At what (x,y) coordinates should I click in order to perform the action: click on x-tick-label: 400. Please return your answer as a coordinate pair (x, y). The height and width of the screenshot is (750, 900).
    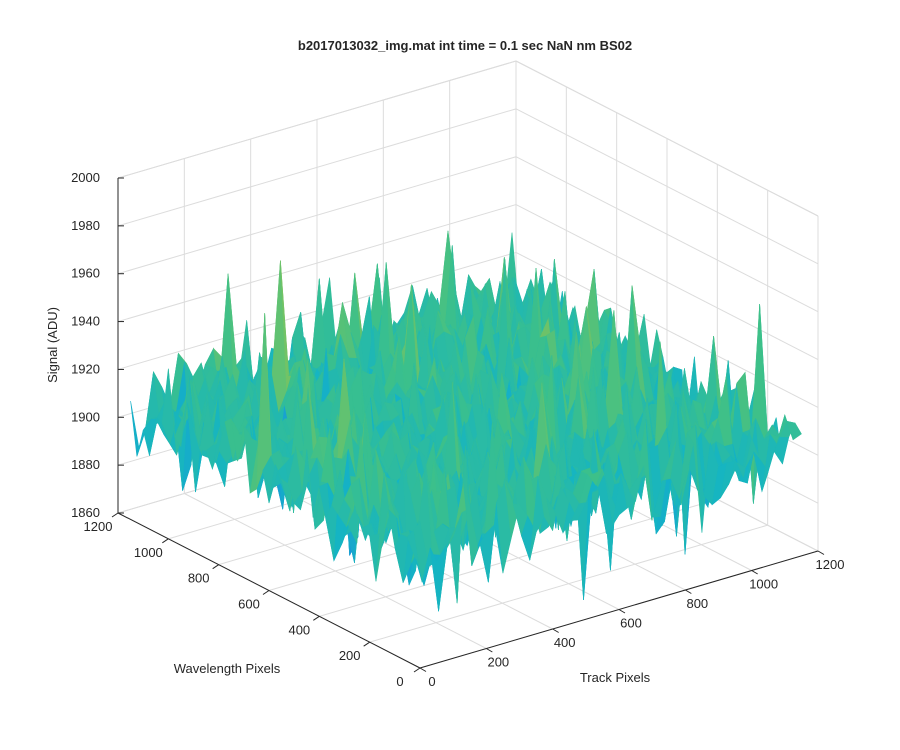
    Looking at the image, I should click on (565, 642).